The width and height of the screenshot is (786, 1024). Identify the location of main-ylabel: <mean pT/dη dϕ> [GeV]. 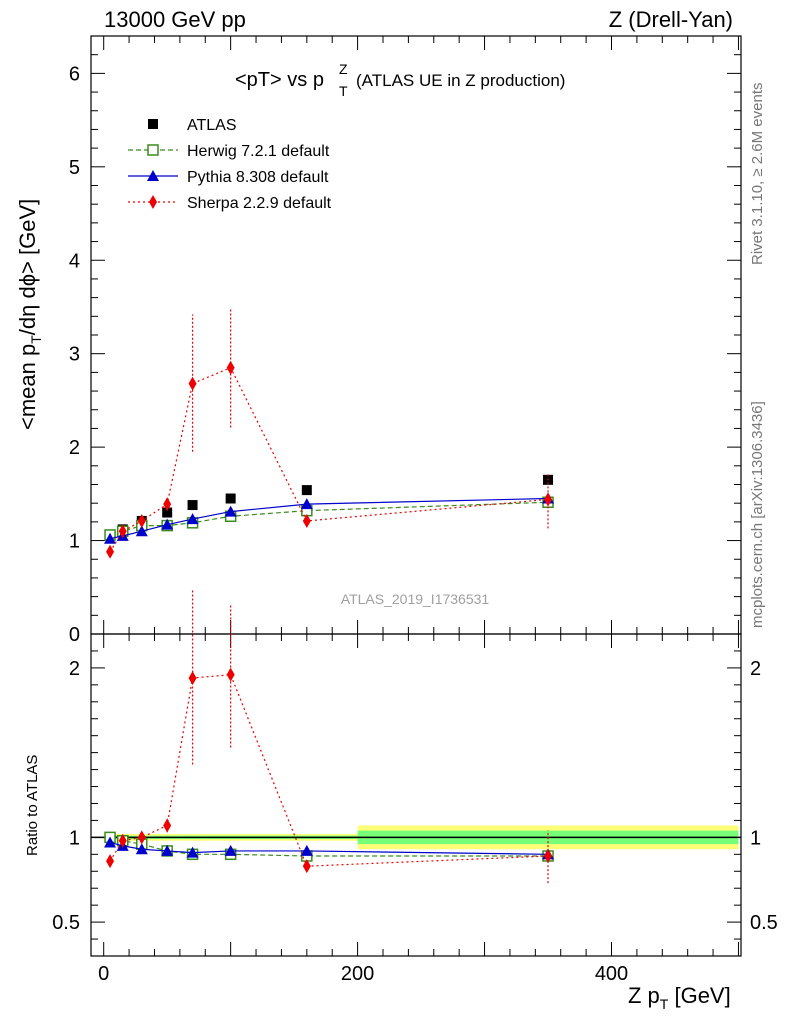
(29, 314).